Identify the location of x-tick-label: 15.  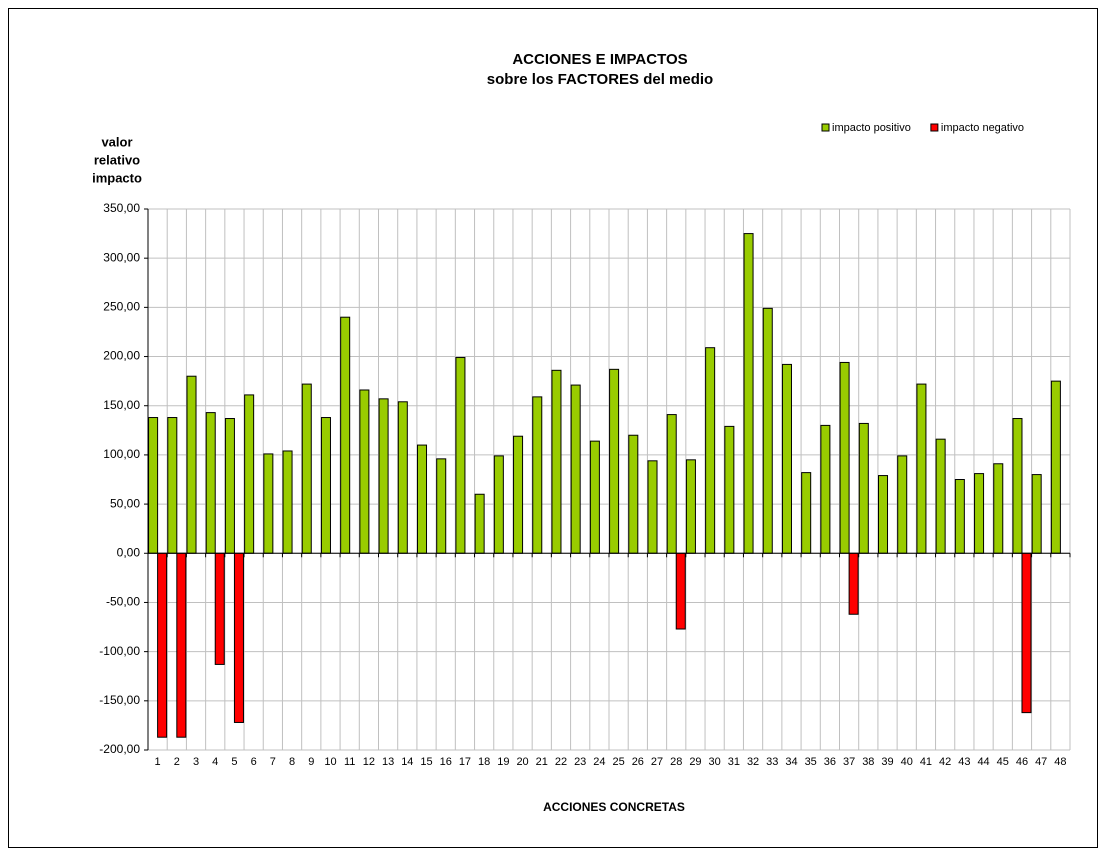
(426, 762).